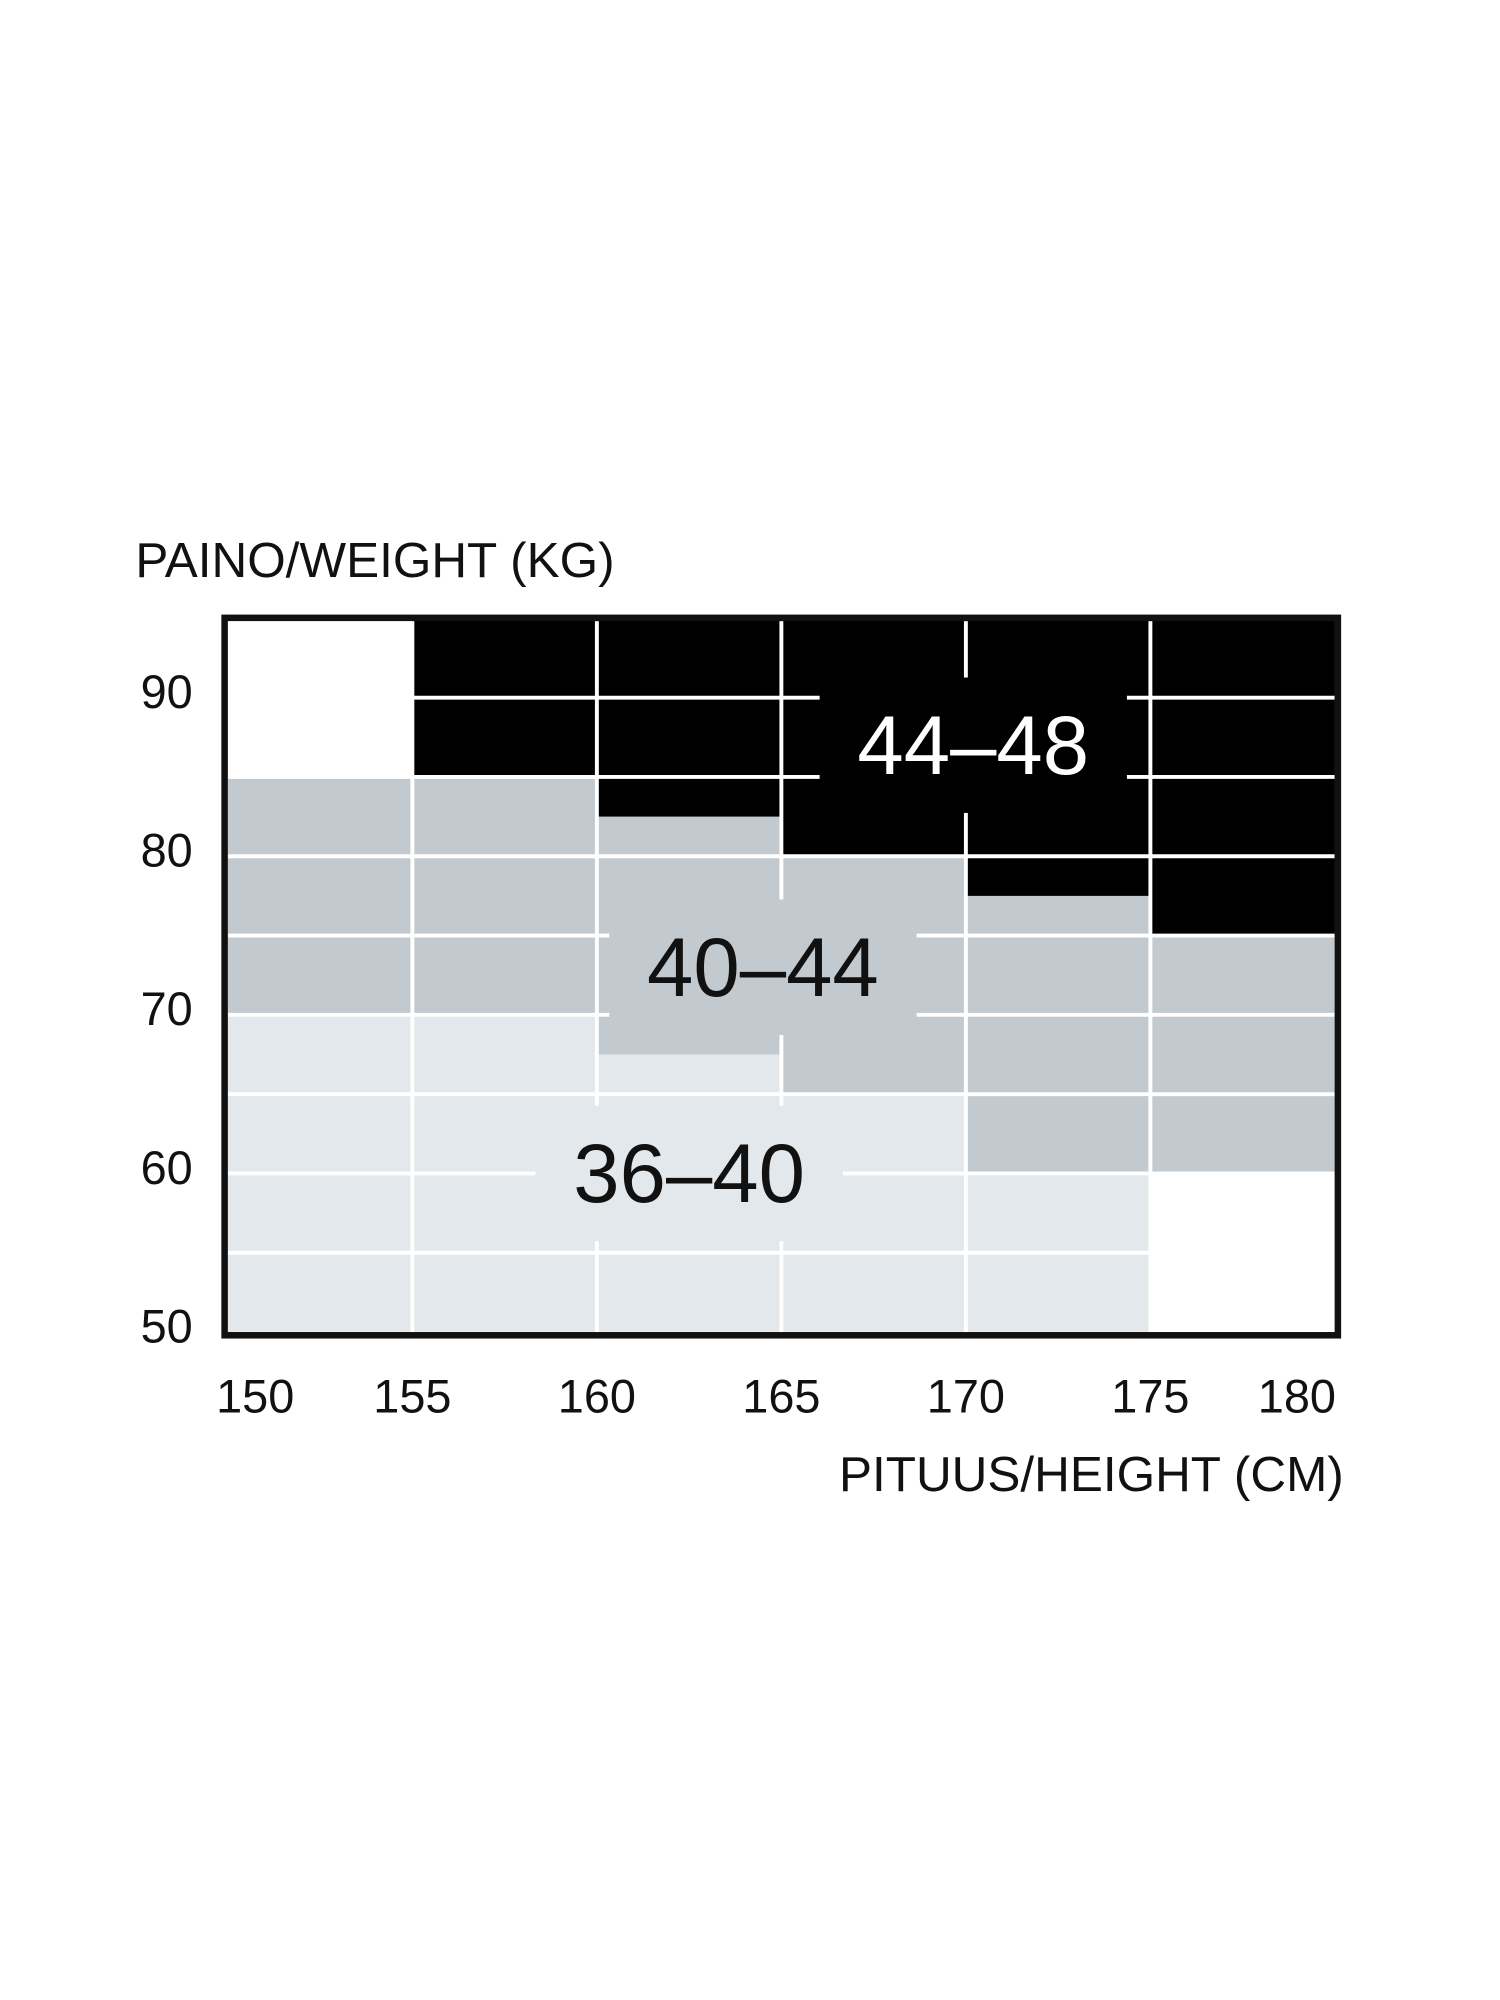 The image size is (1500, 2000). I want to click on x-tick-label: 170, so click(966, 1397).